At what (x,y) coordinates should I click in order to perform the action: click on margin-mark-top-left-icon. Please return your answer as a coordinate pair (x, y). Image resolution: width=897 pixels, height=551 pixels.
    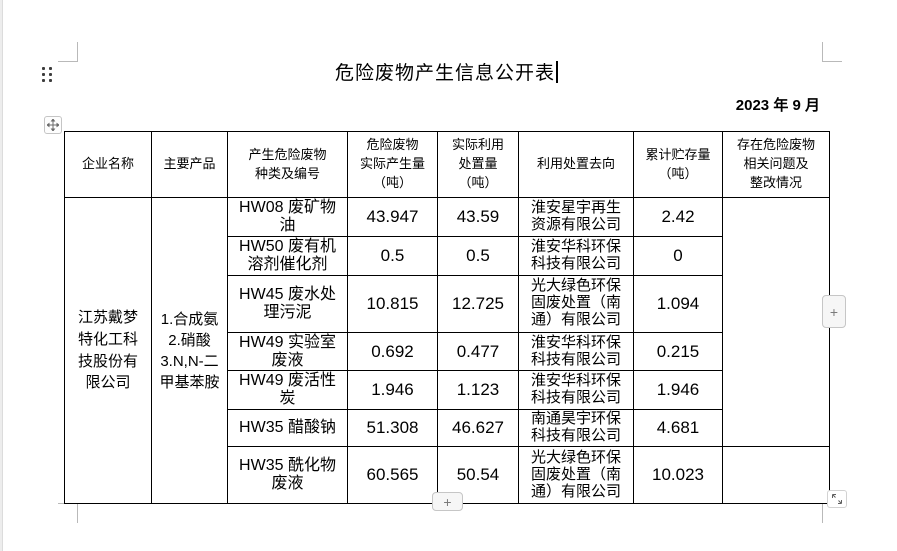
    Looking at the image, I should click on (68, 52).